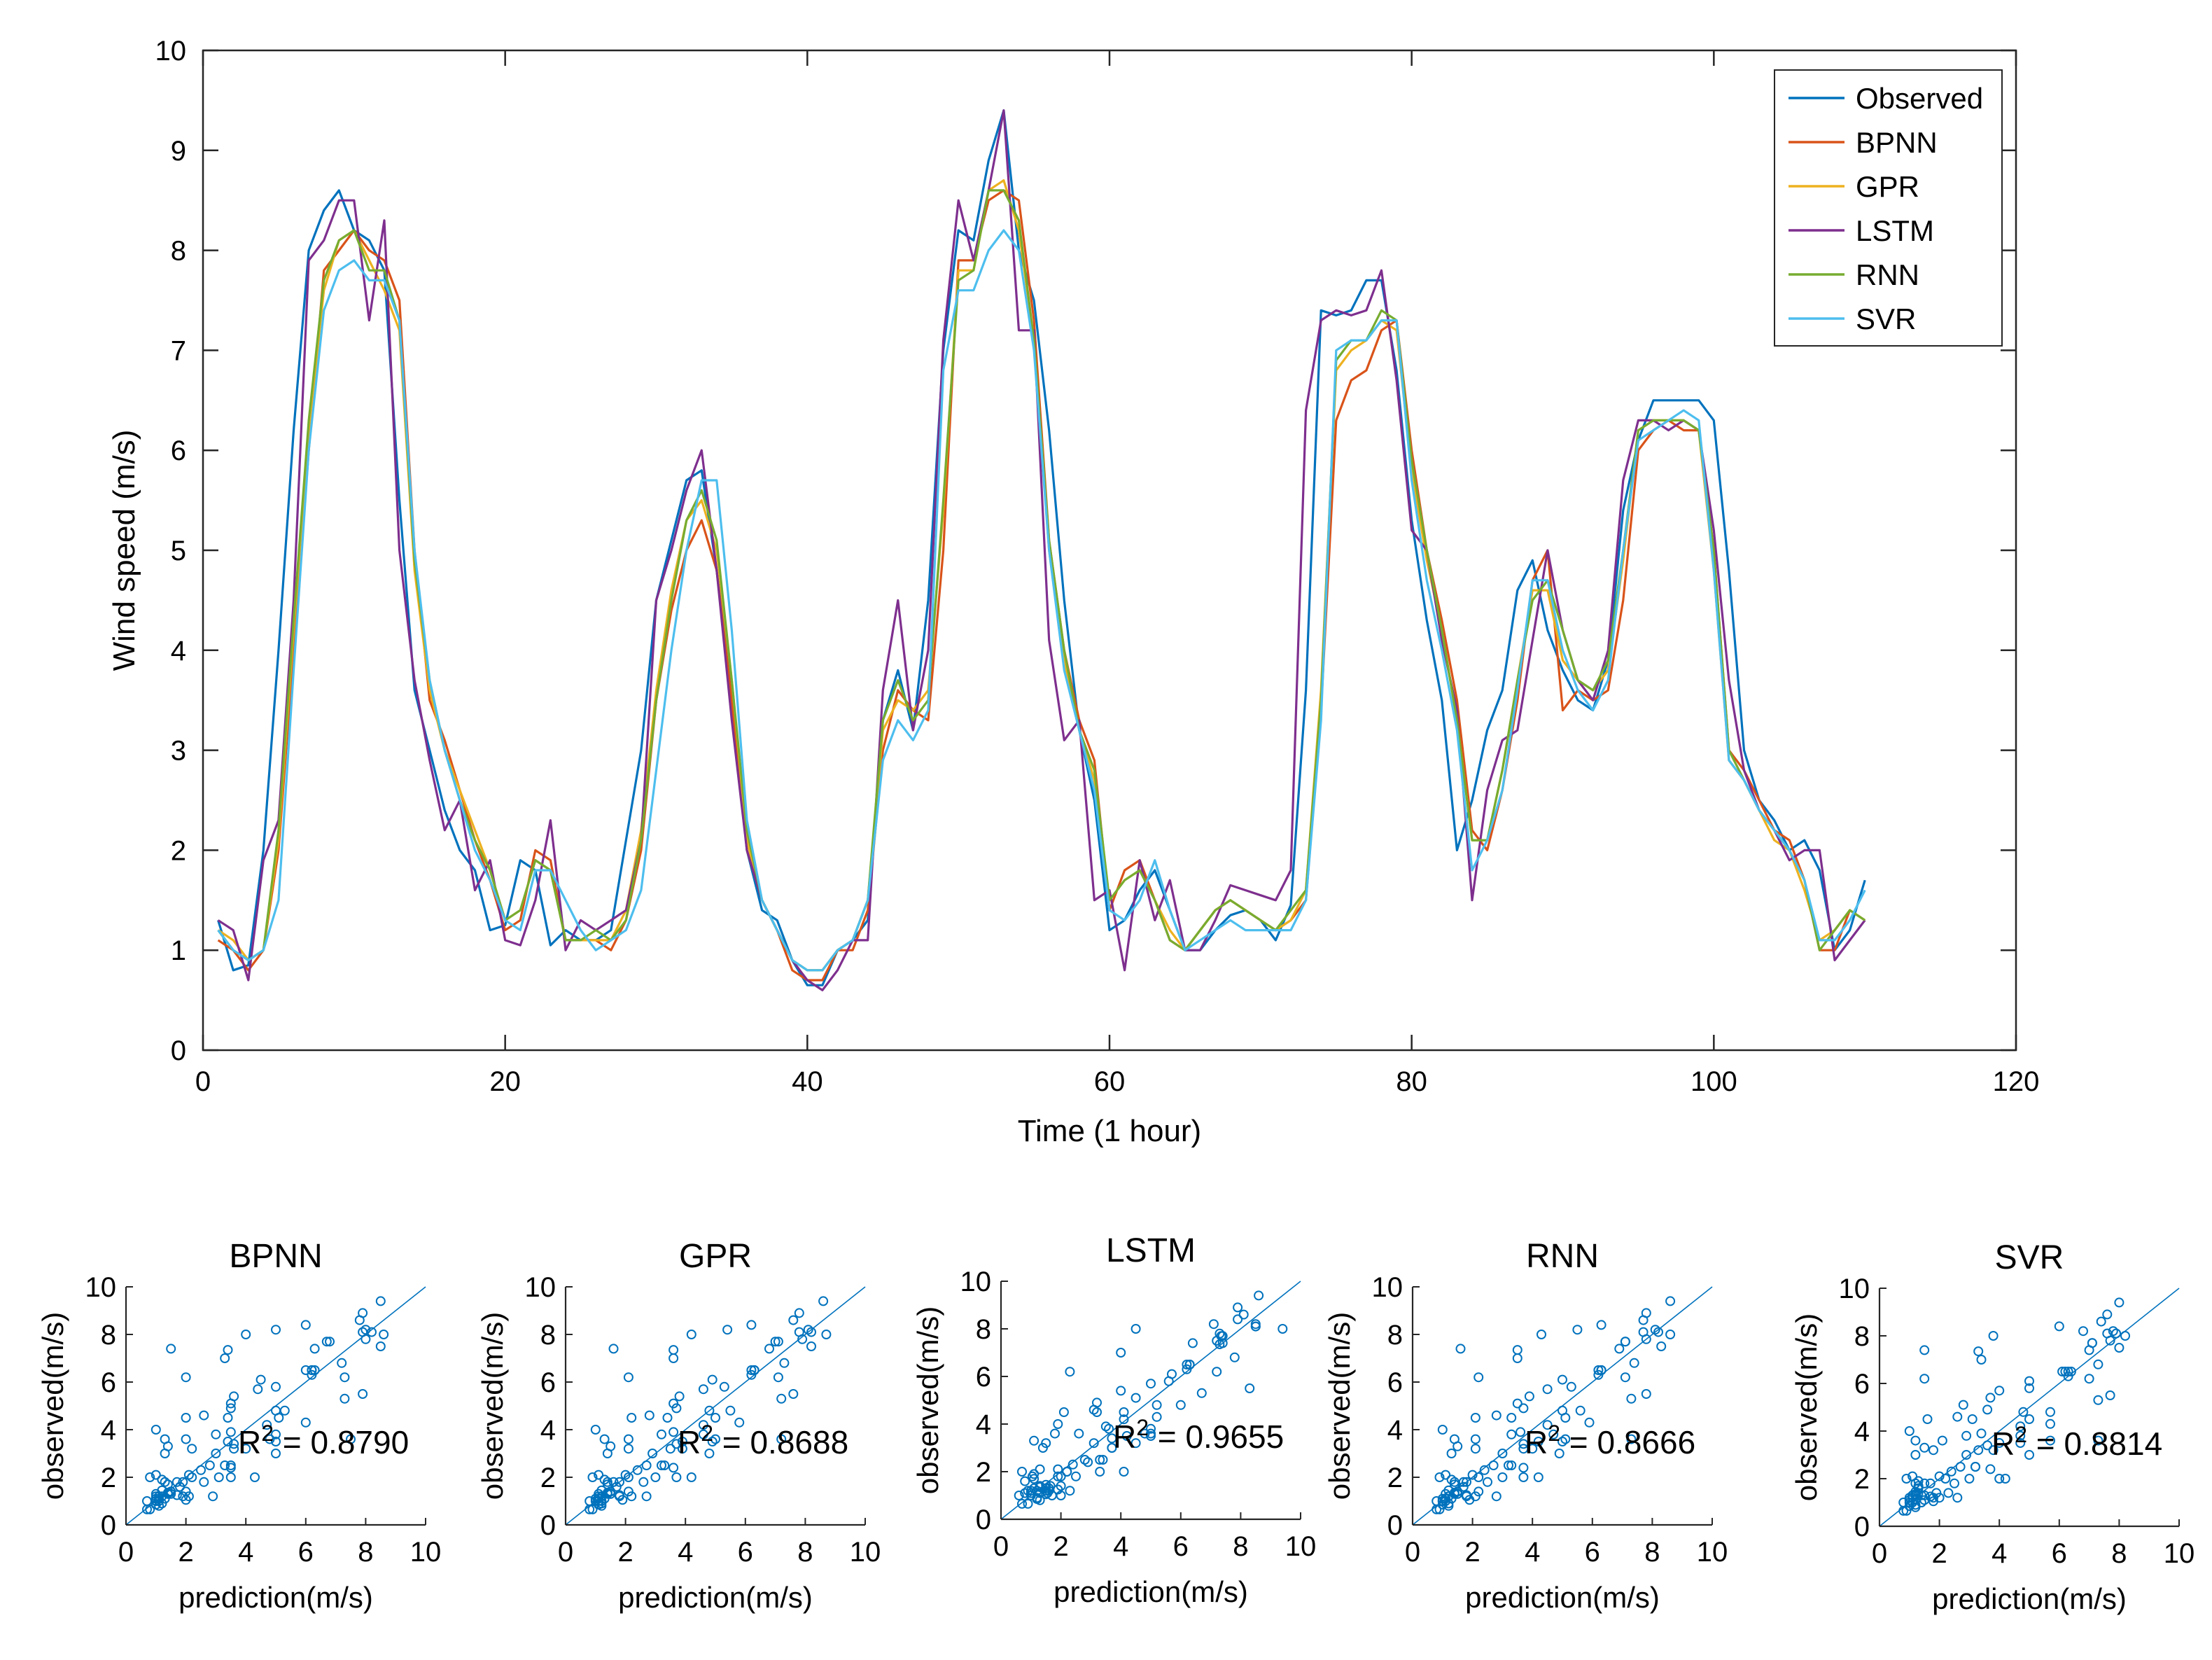  I want to click on legend-label-observed: Observed, so click(1919, 99).